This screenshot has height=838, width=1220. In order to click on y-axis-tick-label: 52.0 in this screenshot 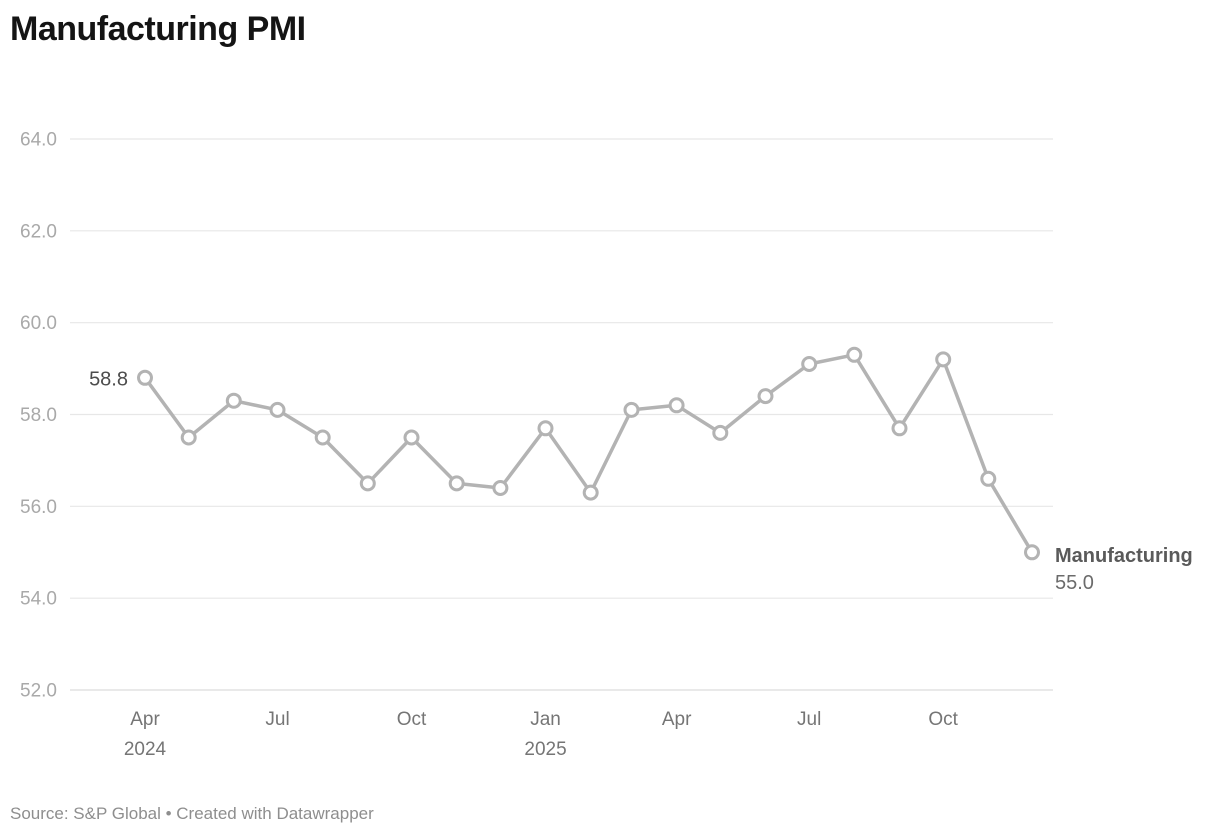, I will do `click(38, 691)`.